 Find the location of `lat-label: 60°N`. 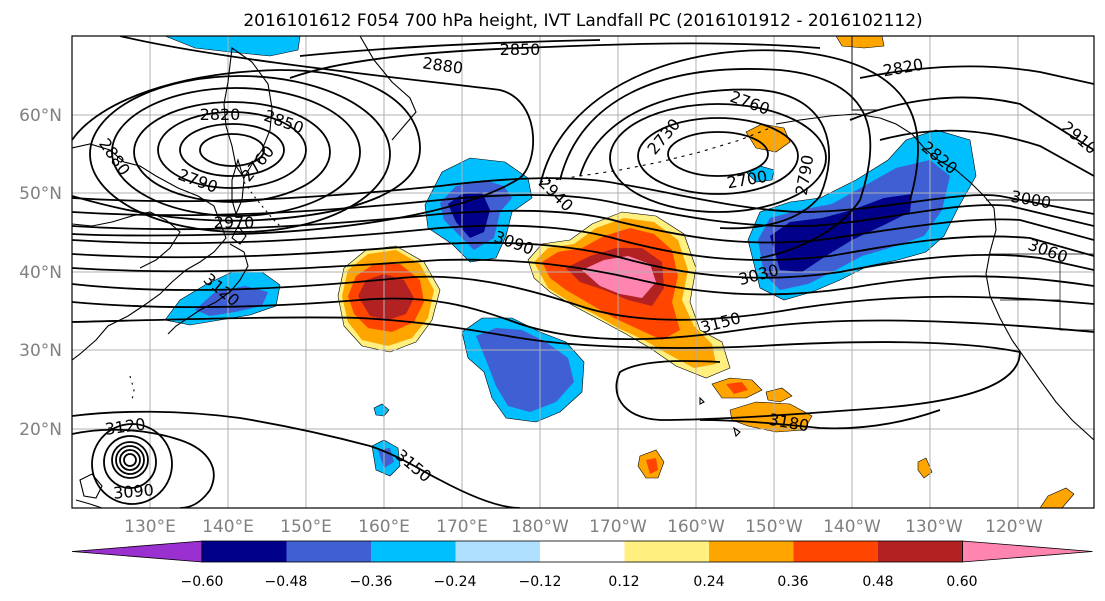

lat-label: 60°N is located at coordinates (40, 116).